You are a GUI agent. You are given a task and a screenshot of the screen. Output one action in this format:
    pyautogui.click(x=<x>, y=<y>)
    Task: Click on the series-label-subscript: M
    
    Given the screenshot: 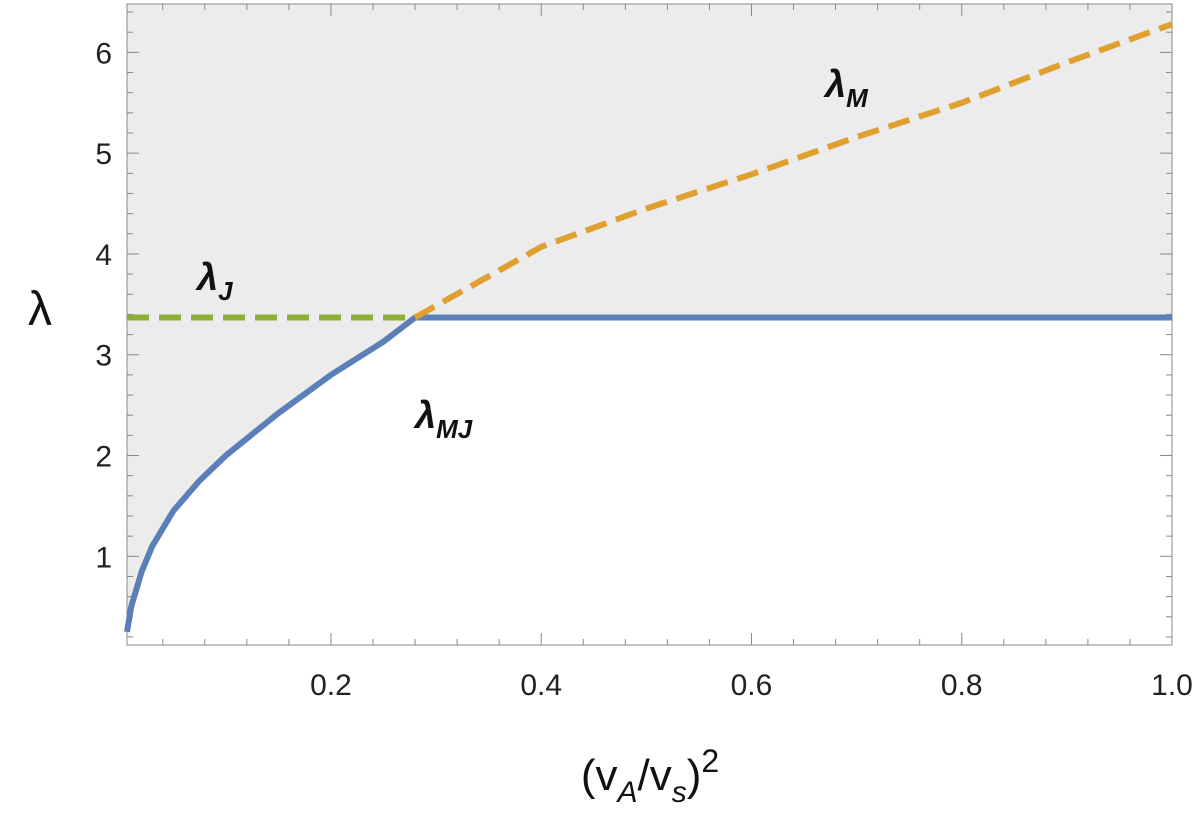 What is the action you would take?
    pyautogui.click(x=857, y=98)
    